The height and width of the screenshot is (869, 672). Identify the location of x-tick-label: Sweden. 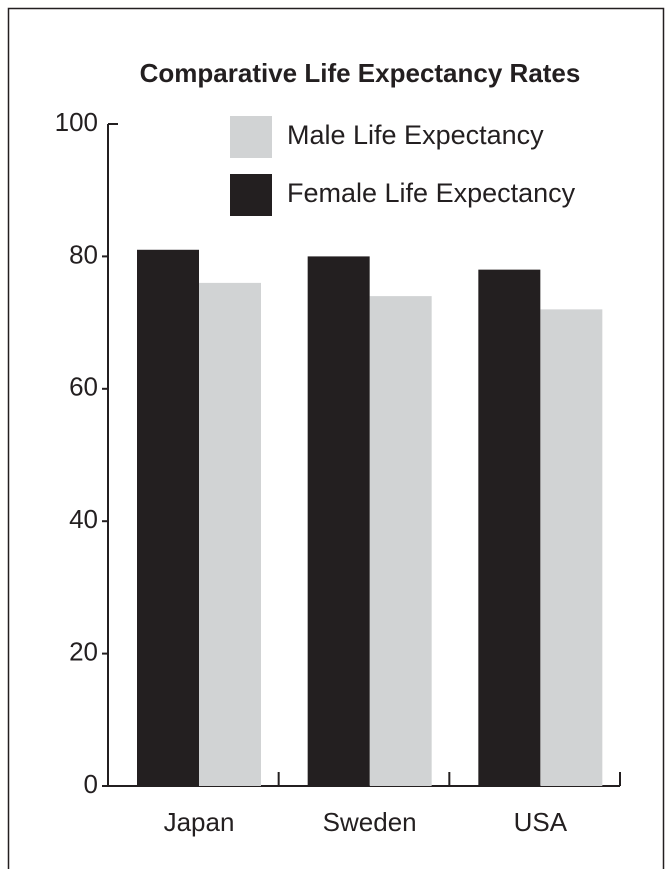
(370, 822).